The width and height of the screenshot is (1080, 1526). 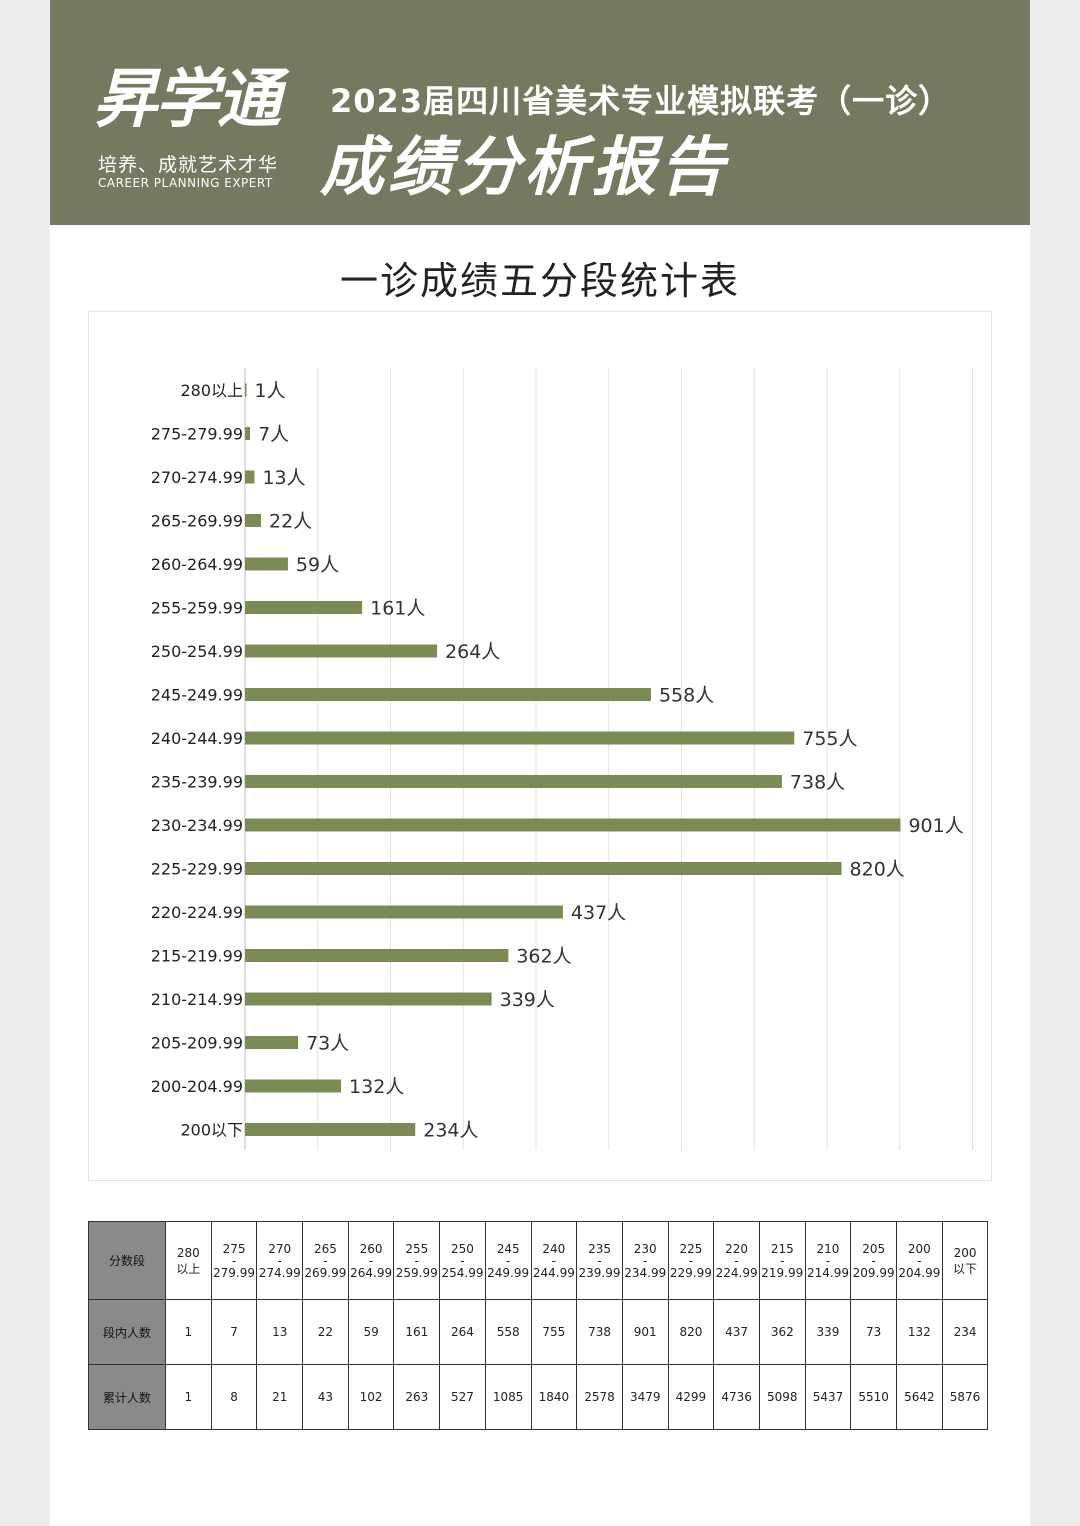 What do you see at coordinates (371, 1260) in the screenshot?
I see `segment-cell: 260-264.99` at bounding box center [371, 1260].